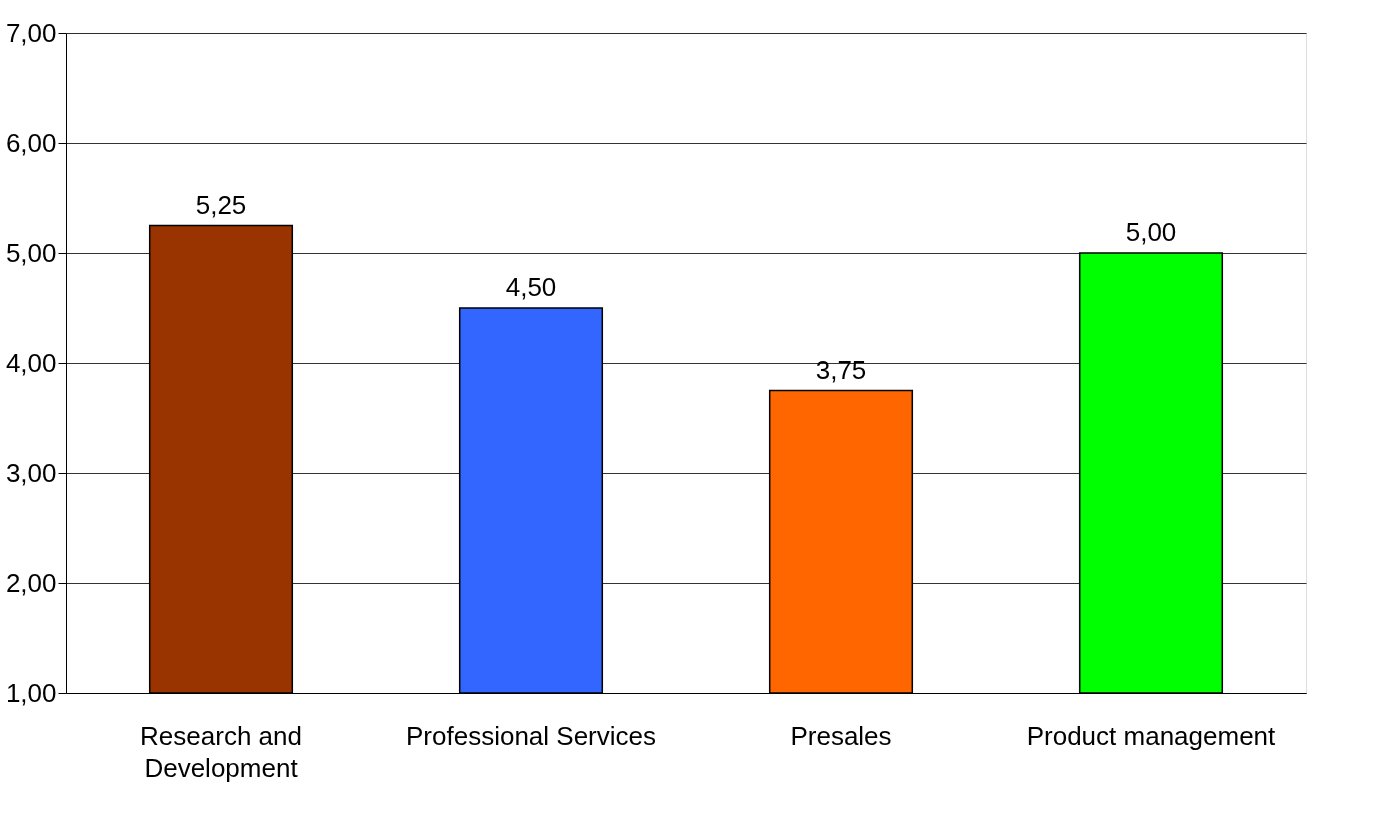  Describe the element at coordinates (31, 472) in the screenshot. I see `y-tick-label: 3,00` at that location.